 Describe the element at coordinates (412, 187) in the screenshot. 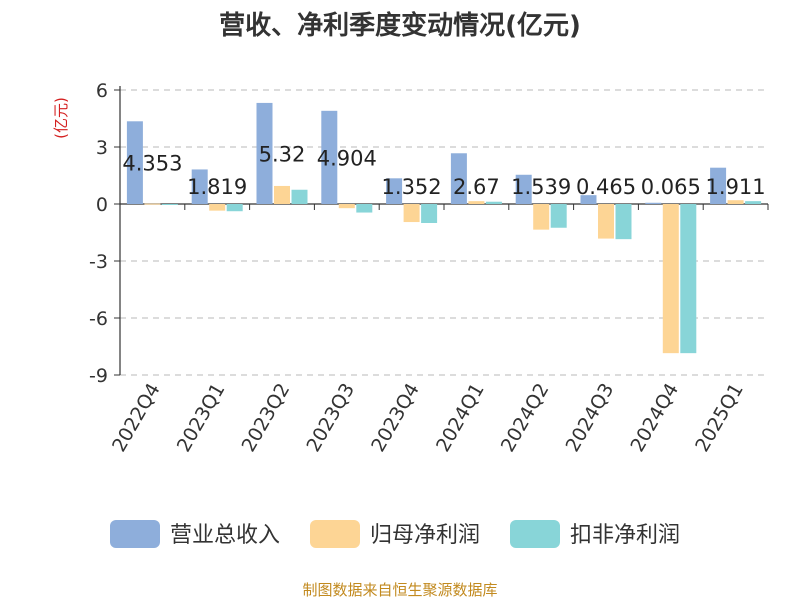

I see `data-label: 1.352` at that location.